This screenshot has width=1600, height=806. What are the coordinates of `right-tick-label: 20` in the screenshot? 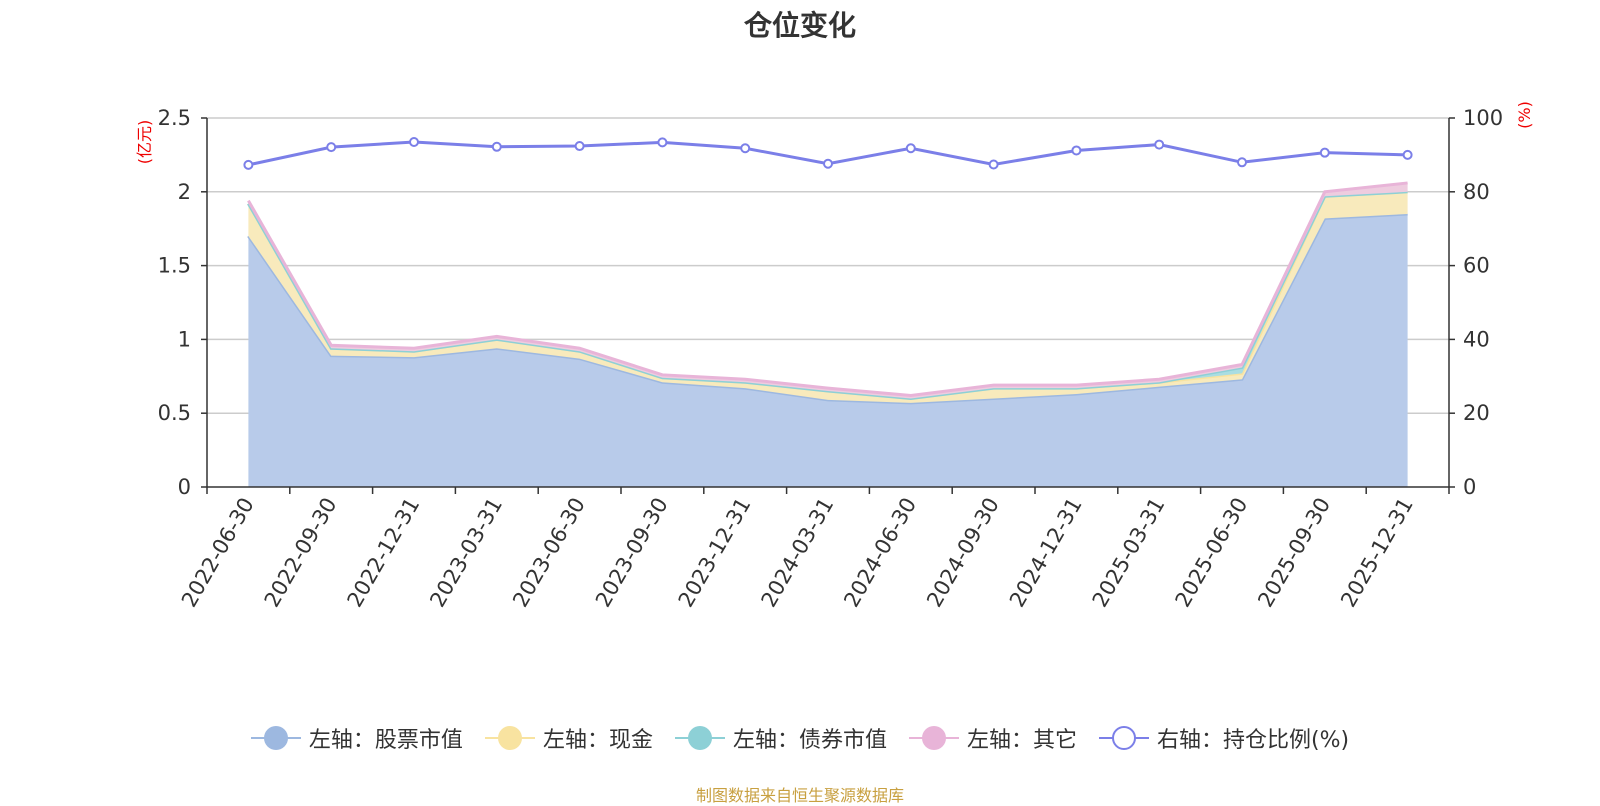 It's located at (1476, 413).